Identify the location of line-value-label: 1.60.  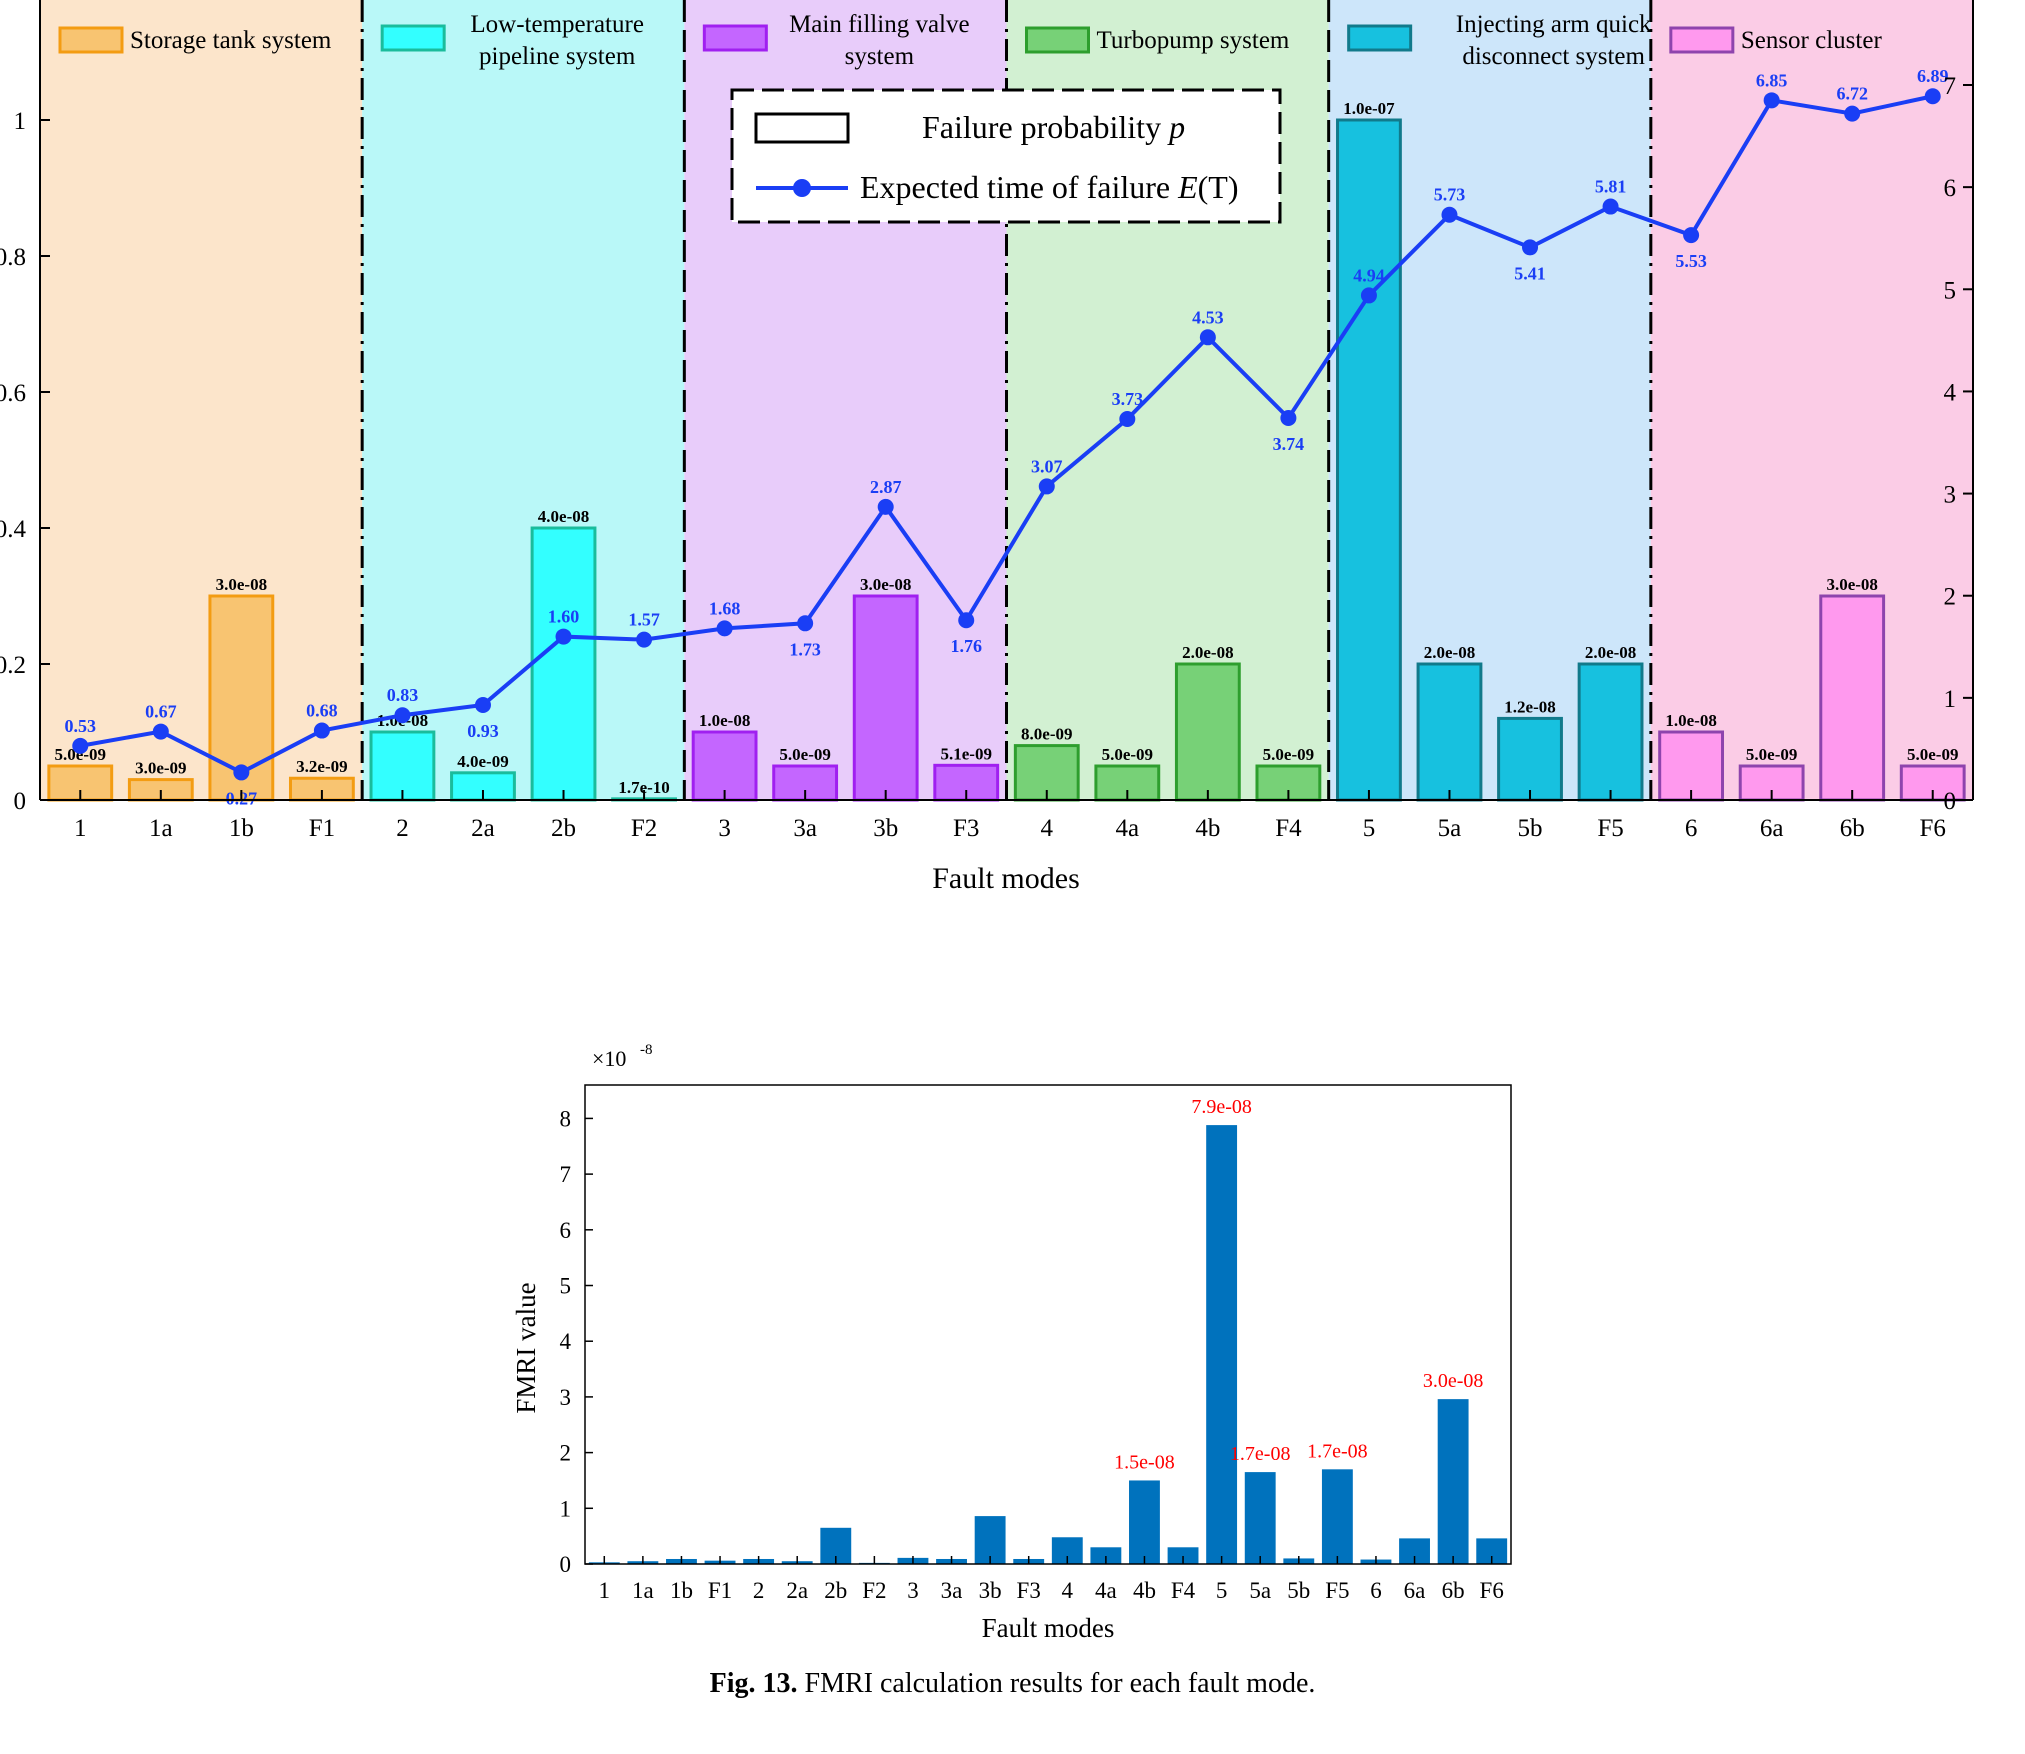
(564, 617).